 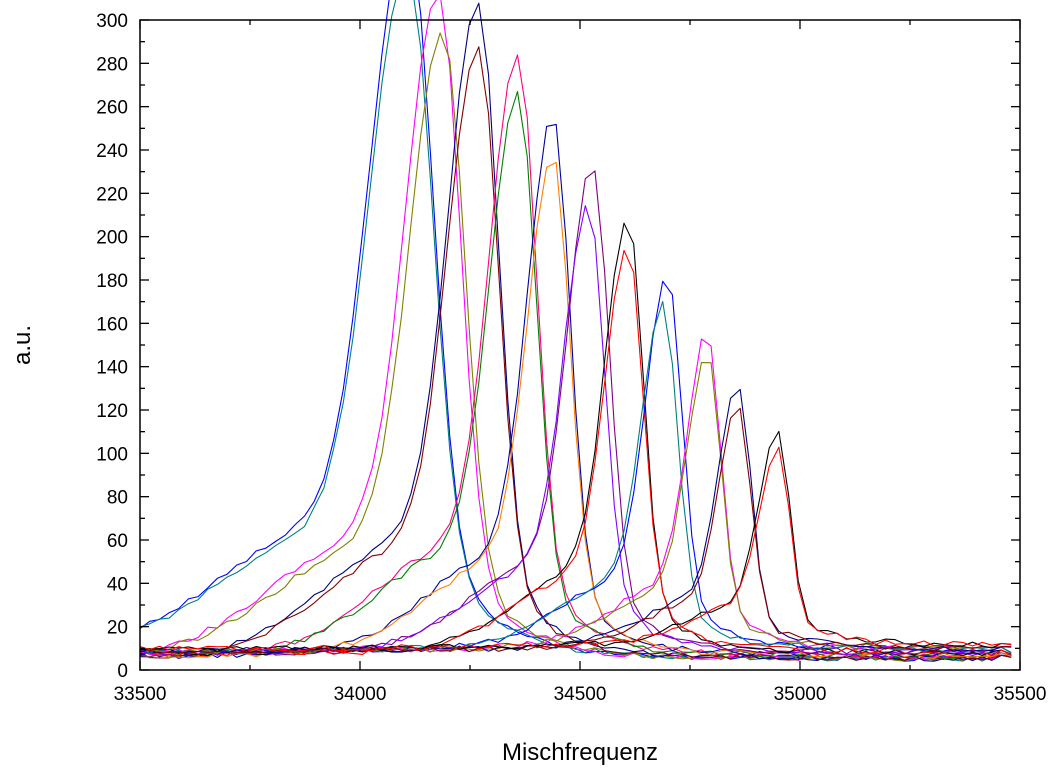 What do you see at coordinates (112, 194) in the screenshot?
I see `y-tick-label: 220` at bounding box center [112, 194].